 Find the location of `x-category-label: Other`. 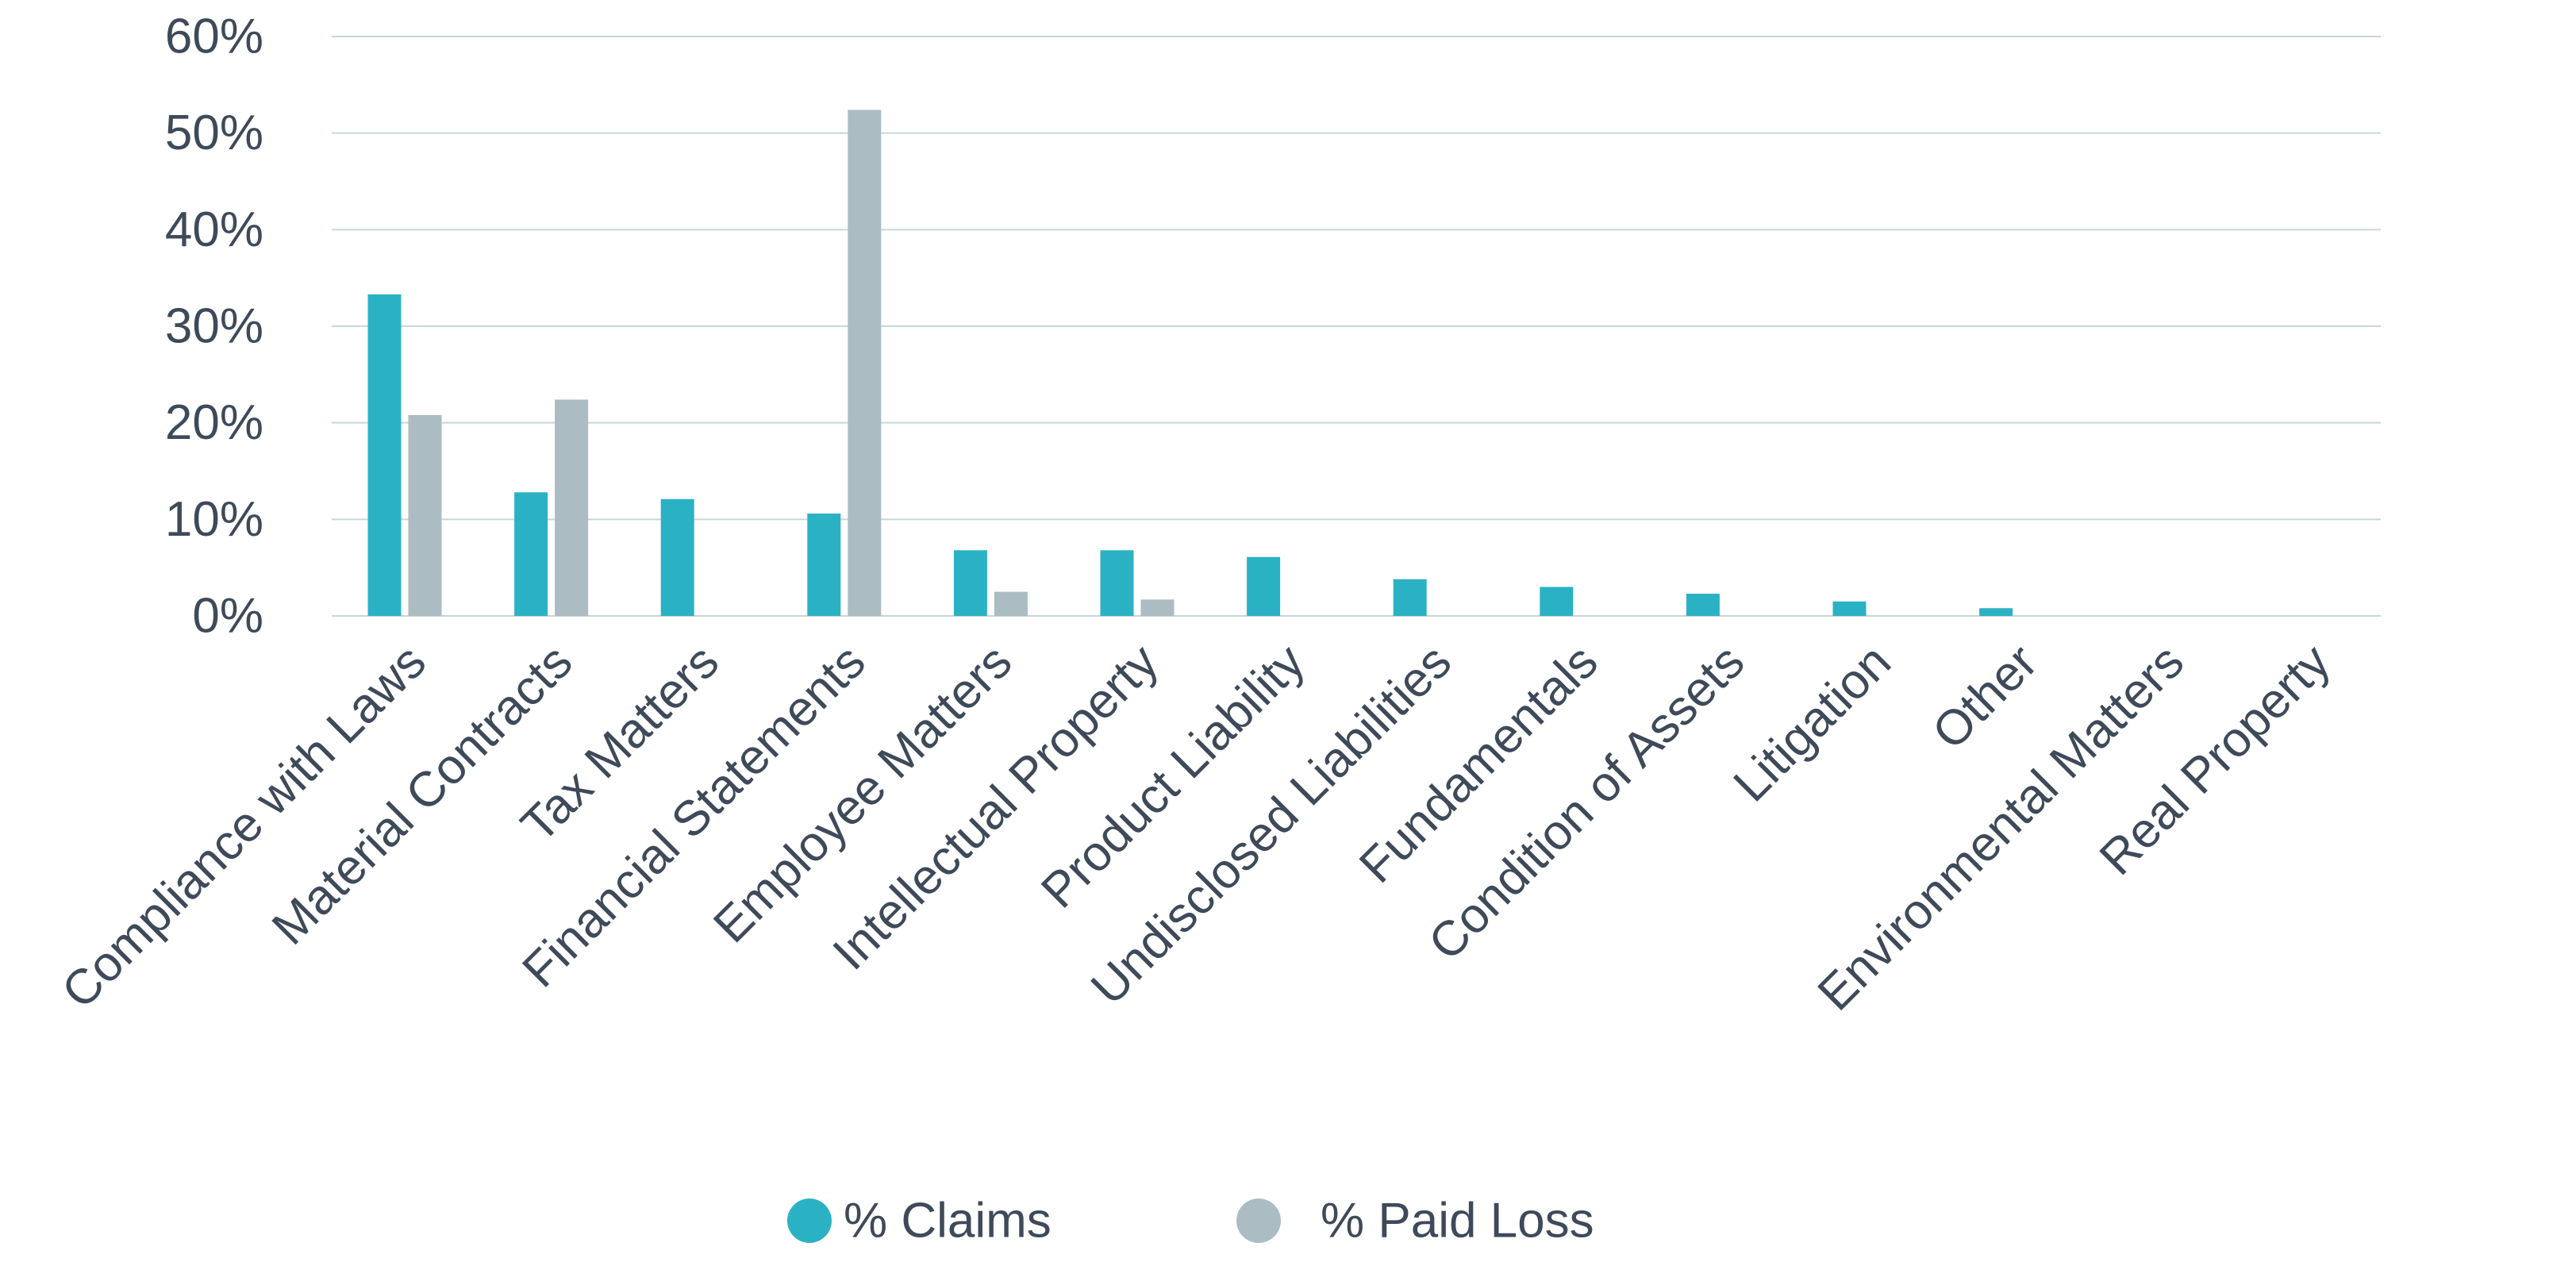

x-category-label: Other is located at coordinates (1984, 697).